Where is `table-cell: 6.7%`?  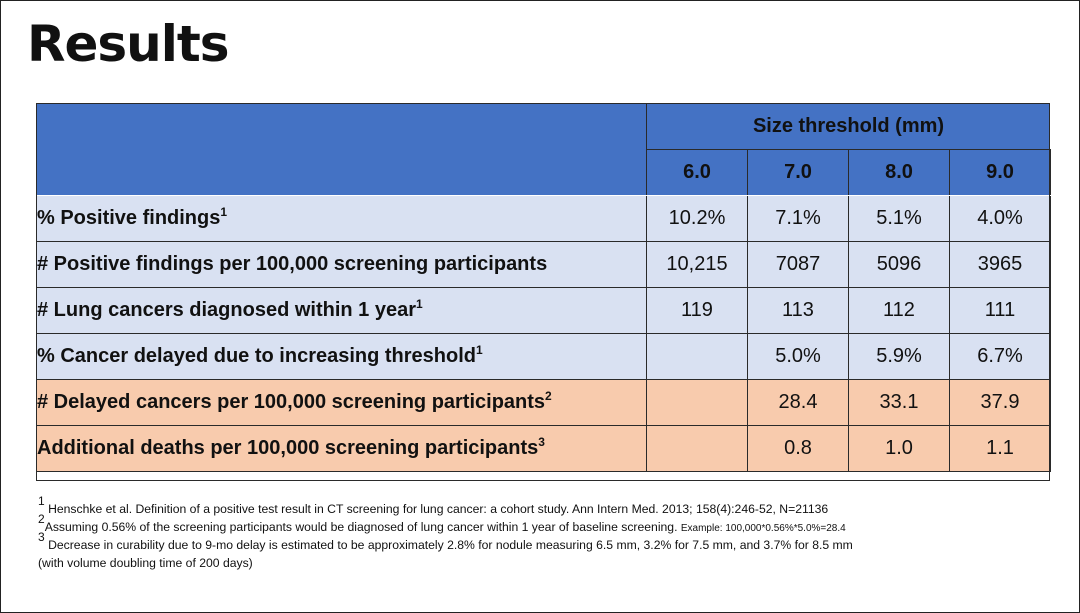
table-cell: 6.7% is located at coordinates (1000, 356).